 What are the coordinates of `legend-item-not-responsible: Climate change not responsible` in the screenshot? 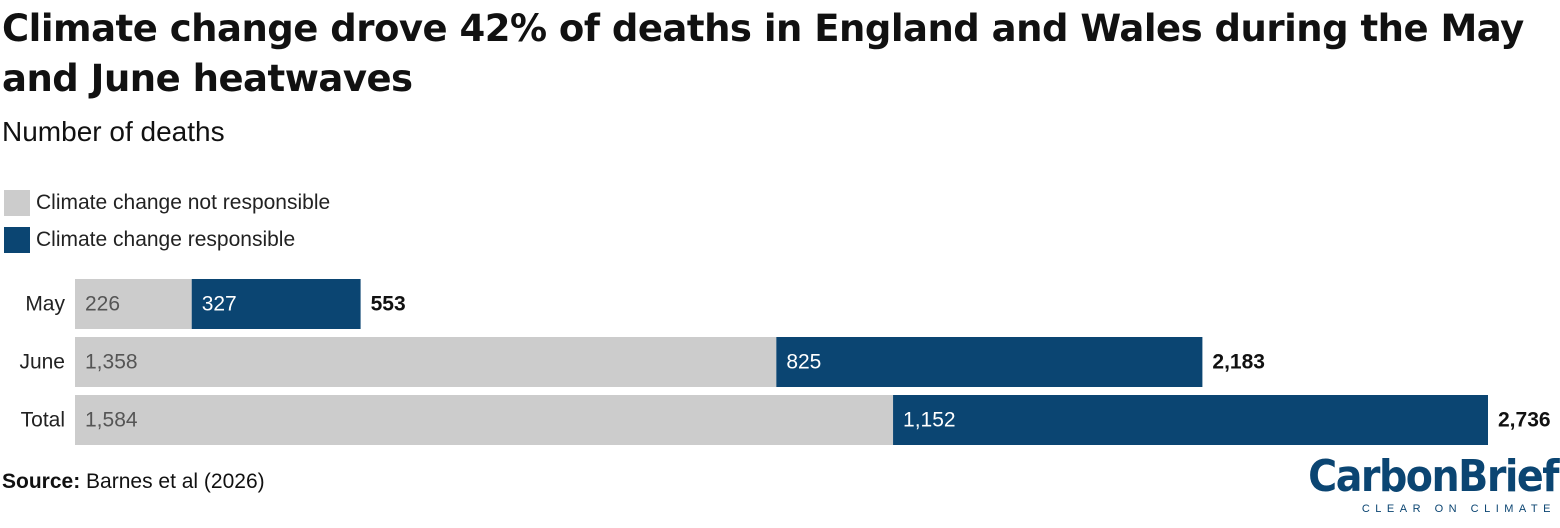 It's located at (167, 203).